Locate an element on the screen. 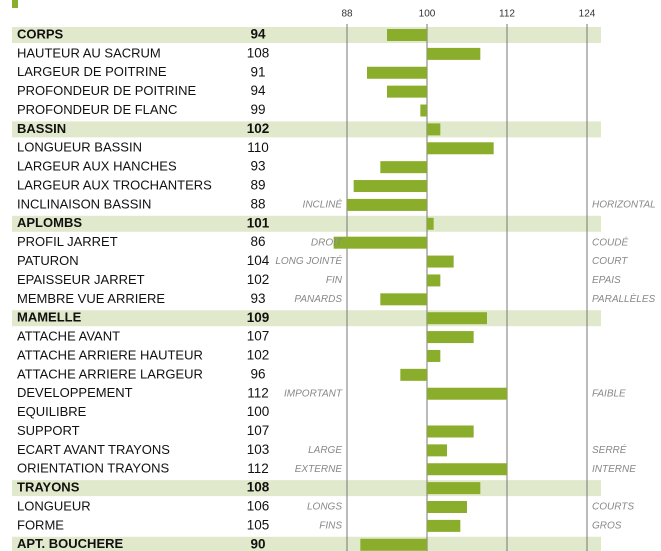 The image size is (661, 551). x-tick-label: 88 is located at coordinates (347, 14).